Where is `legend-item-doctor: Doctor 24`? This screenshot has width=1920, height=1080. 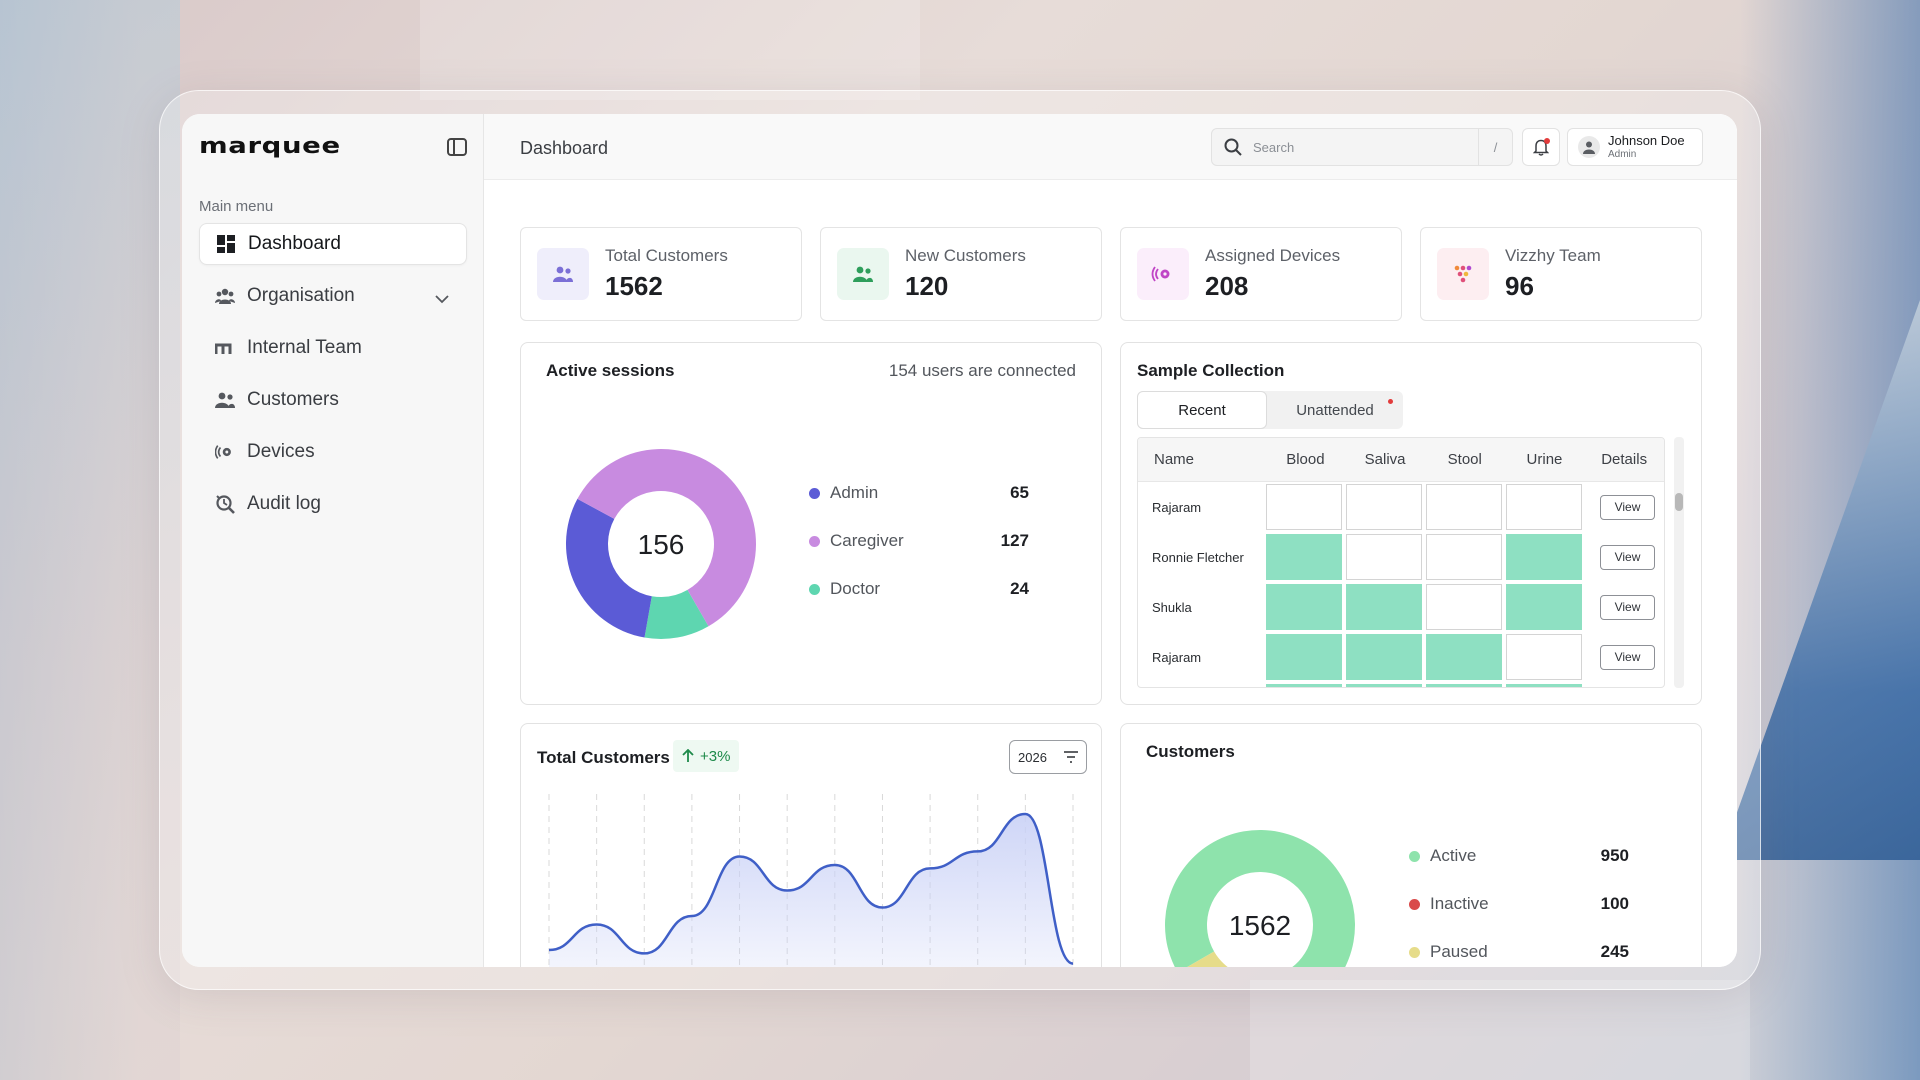
legend-item-doctor: Doctor 24 is located at coordinates (919, 589).